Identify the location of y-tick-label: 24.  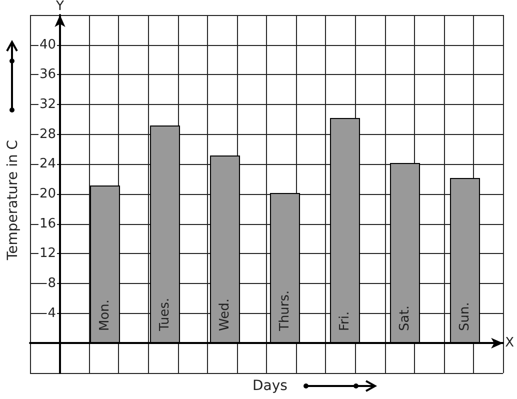
(47, 164).